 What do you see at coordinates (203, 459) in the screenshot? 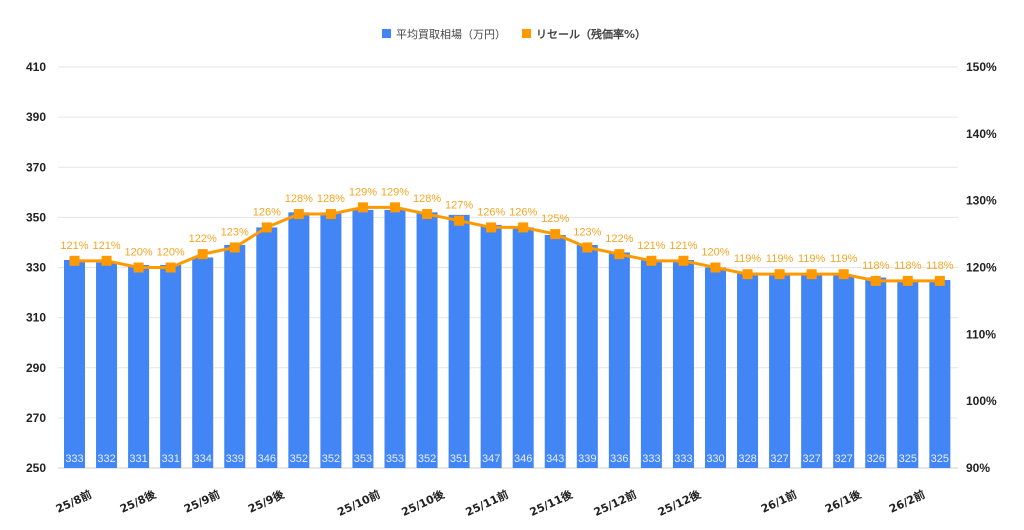
I see `bar-value-label: 334` at bounding box center [203, 459].